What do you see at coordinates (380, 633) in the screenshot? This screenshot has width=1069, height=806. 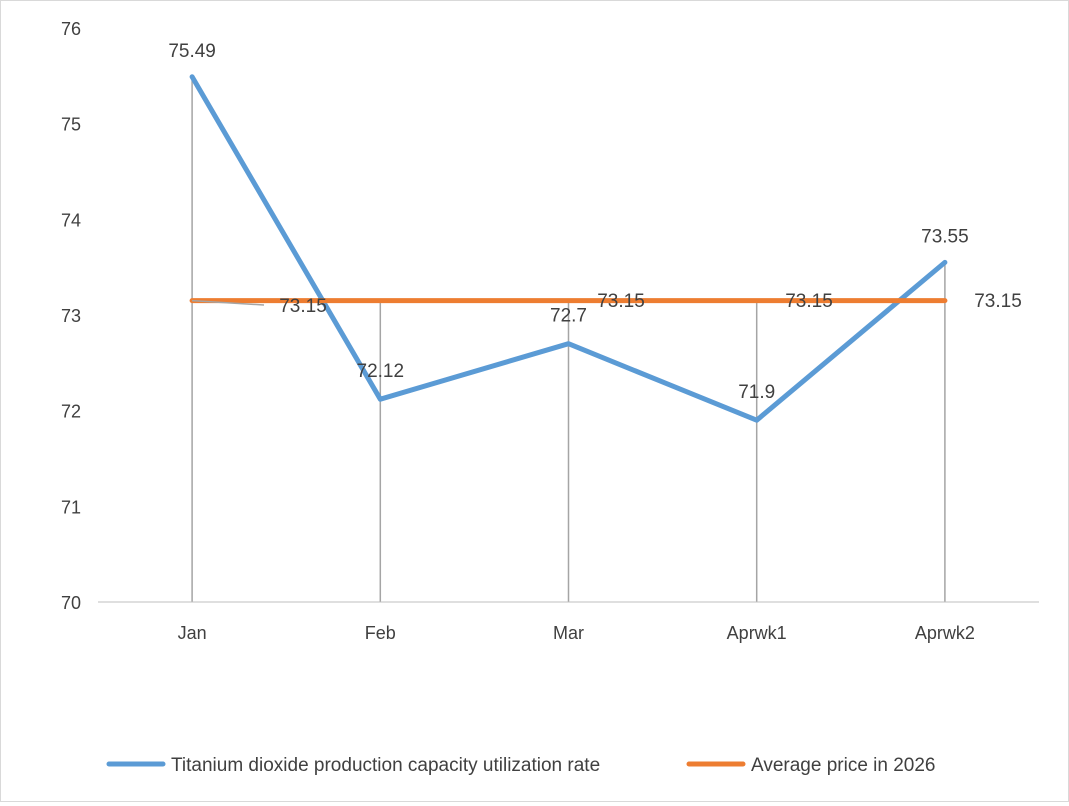 I see `x-tick-label: Feb` at bounding box center [380, 633].